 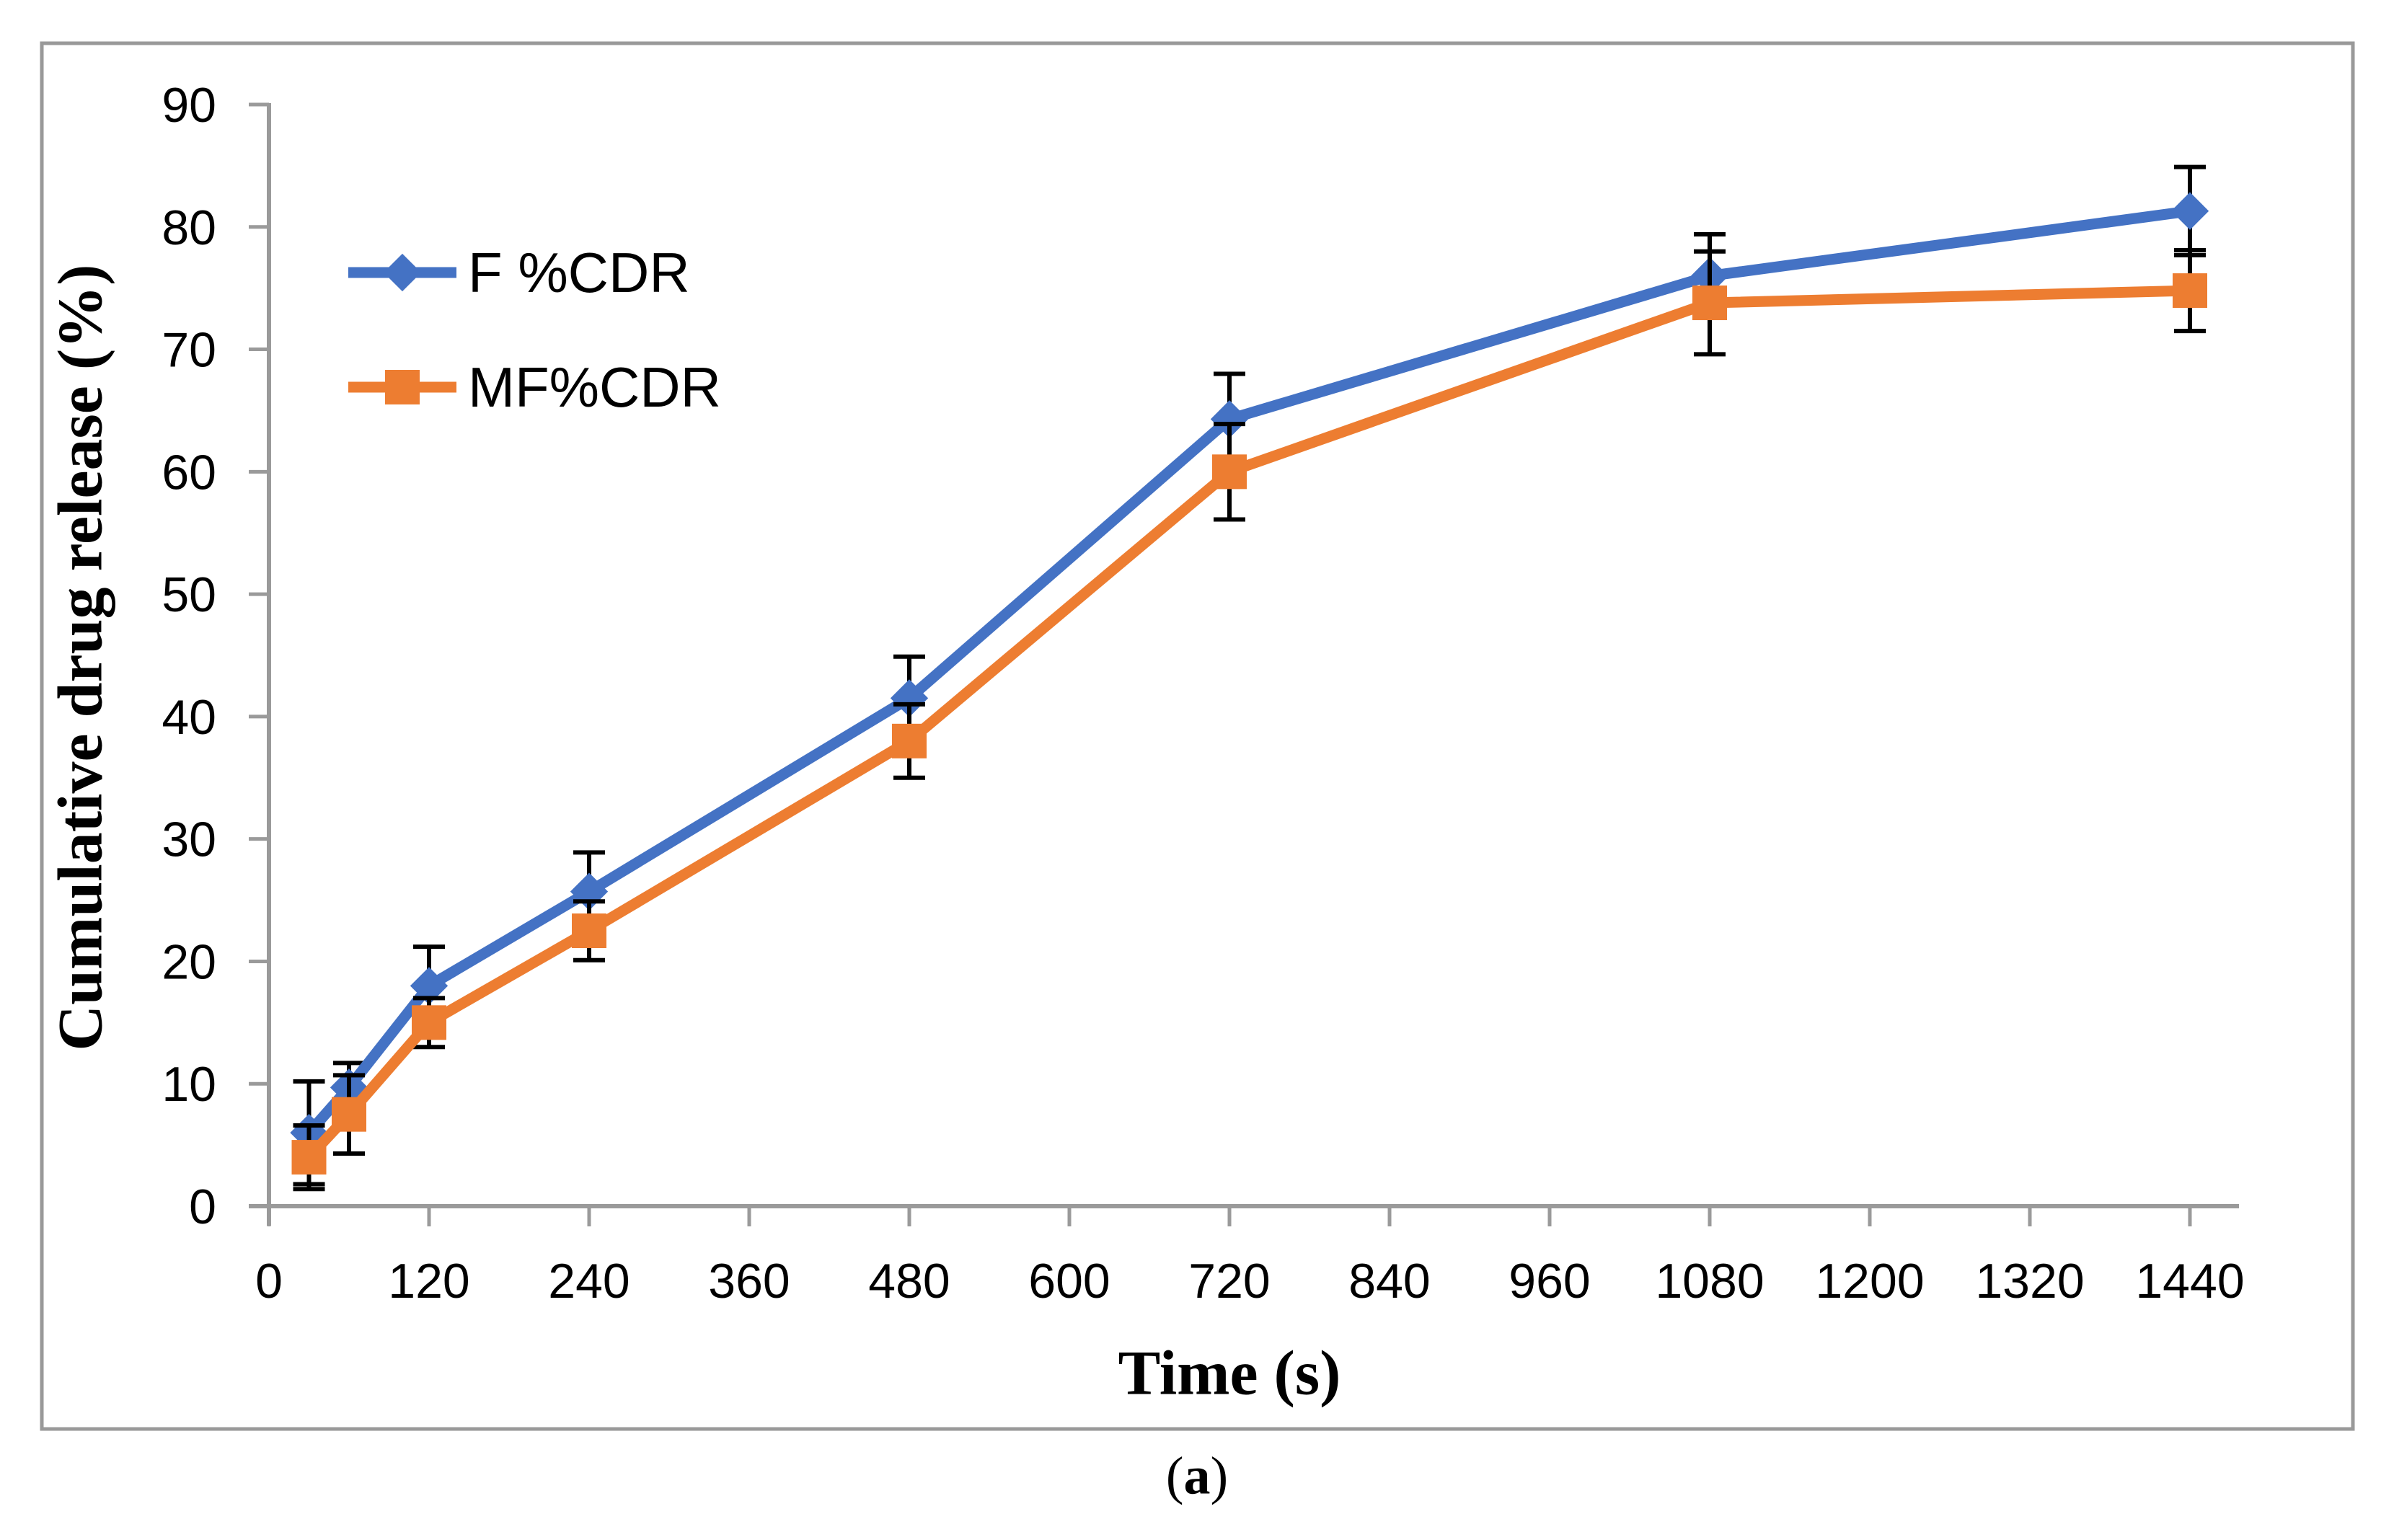 I want to click on caption-letter: a, so click(x=1197, y=1476).